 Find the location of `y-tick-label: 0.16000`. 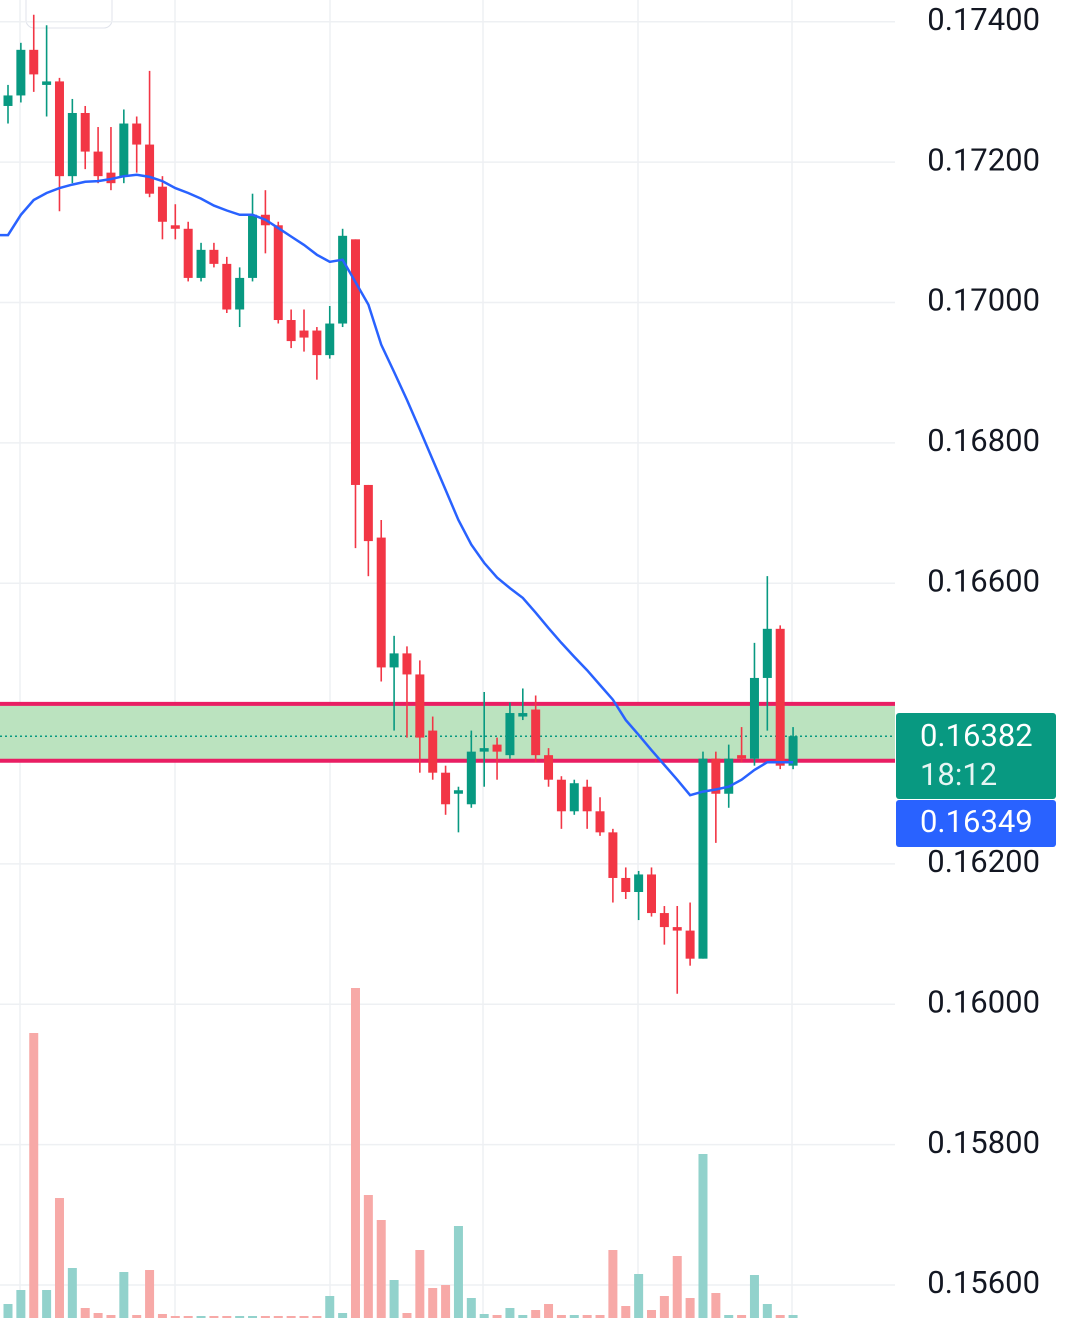

y-tick-label: 0.16000 is located at coordinates (983, 1001).